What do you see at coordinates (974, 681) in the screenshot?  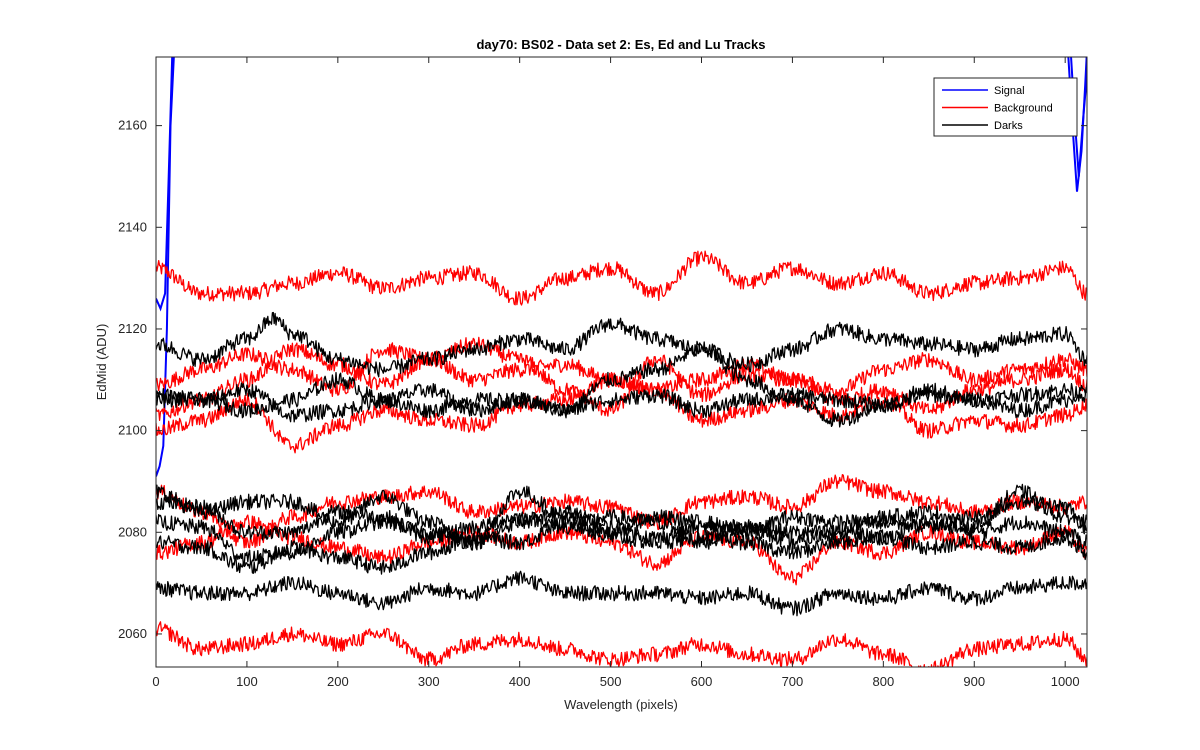 I see `x-tick-label: 900` at bounding box center [974, 681].